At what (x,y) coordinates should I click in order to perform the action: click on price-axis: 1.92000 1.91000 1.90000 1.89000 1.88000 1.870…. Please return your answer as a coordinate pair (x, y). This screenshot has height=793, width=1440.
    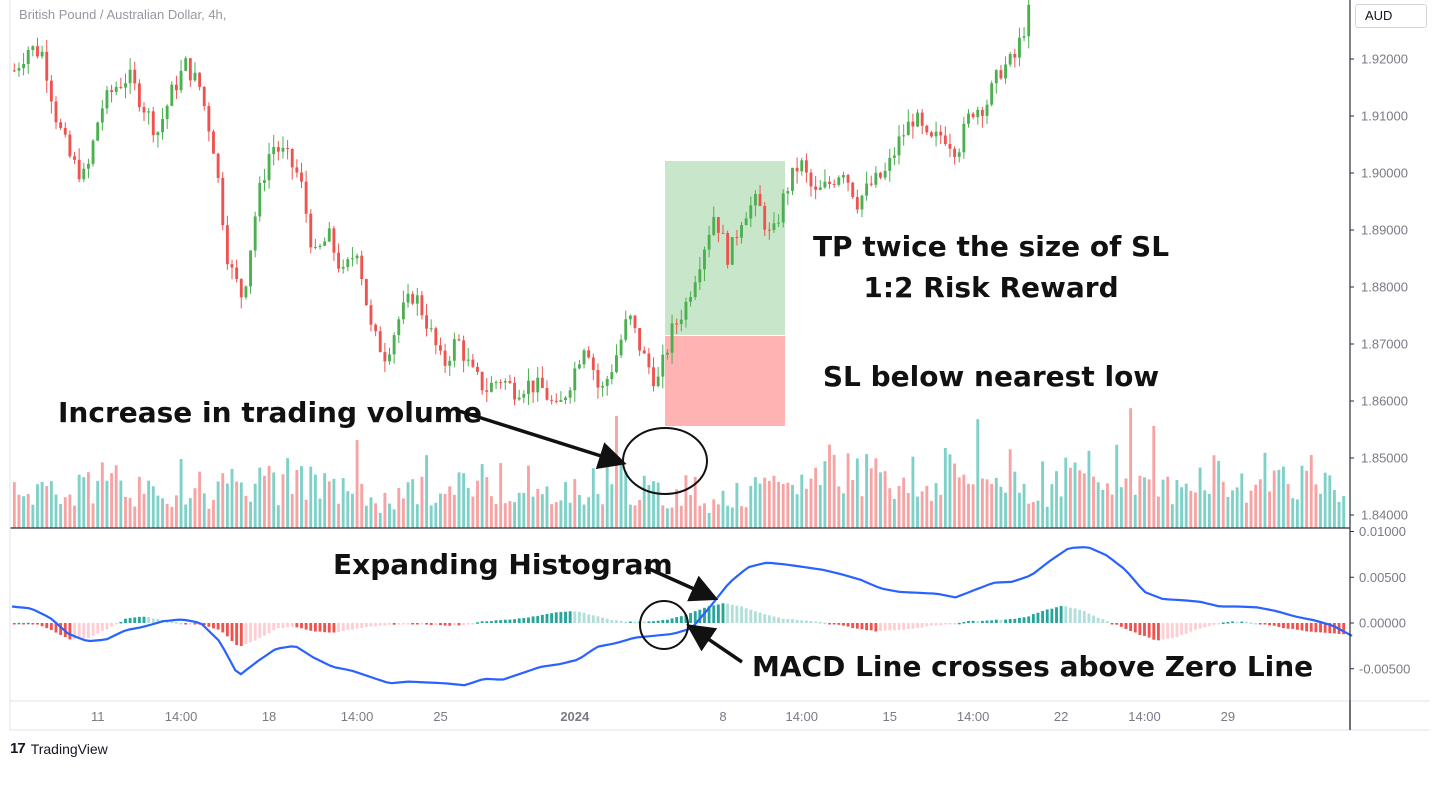
    Looking at the image, I should click on (1379, 287).